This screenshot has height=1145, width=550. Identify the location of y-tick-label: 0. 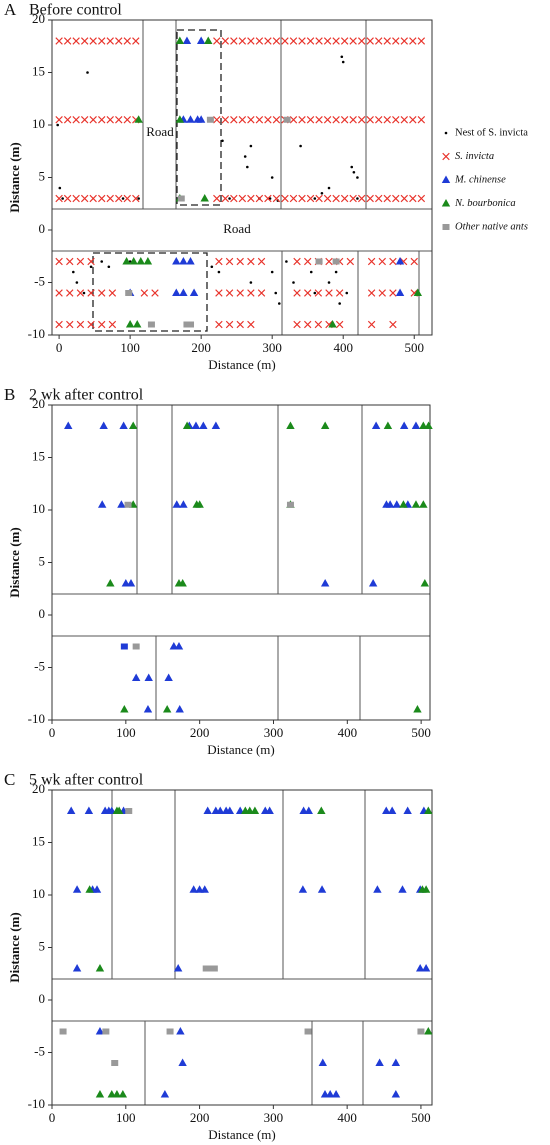
(42, 228).